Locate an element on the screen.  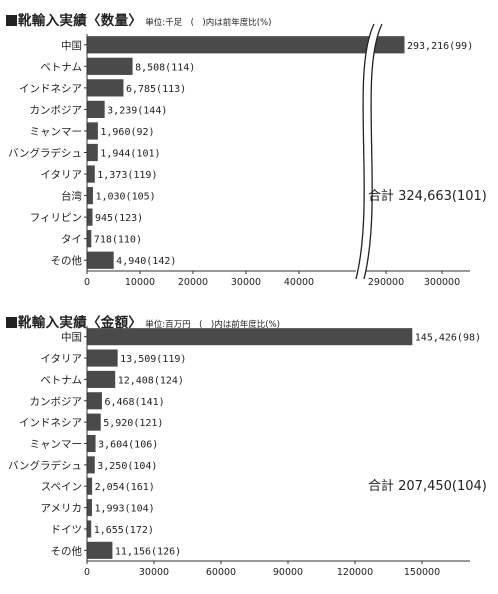
value-chart-title: 靴輸入実績〈金額〉 単位:百万円 ( )内は前年度比(%) is located at coordinates (143, 321).